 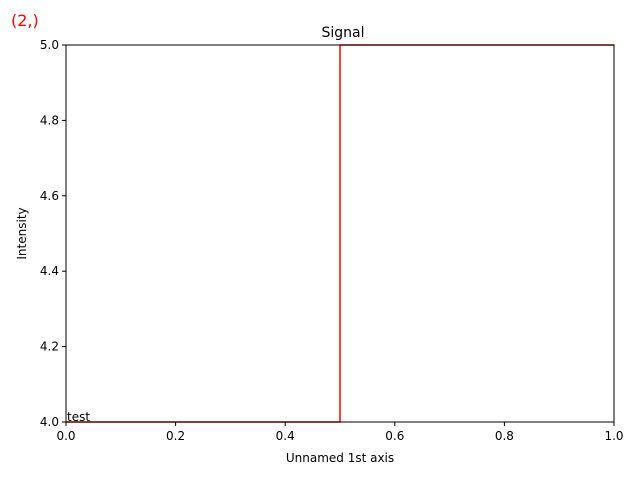 What do you see at coordinates (394, 436) in the screenshot?
I see `x-tick-label: 0.6` at bounding box center [394, 436].